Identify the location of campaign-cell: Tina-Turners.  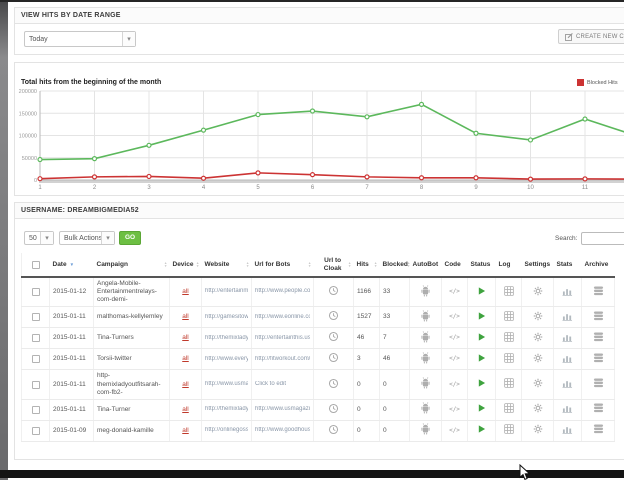
(131, 338).